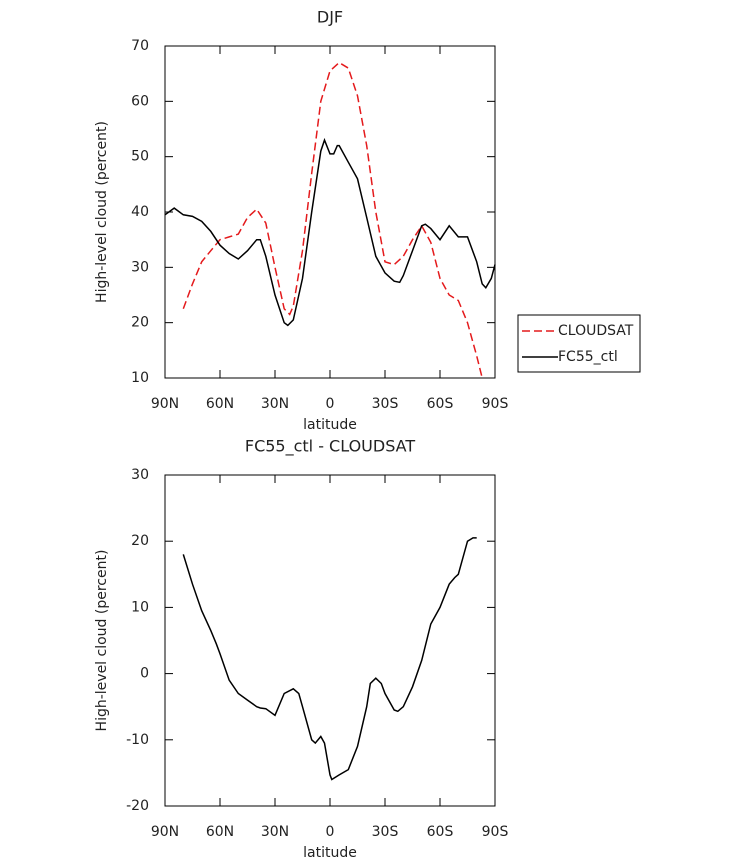 The width and height of the screenshot is (733, 866). What do you see at coordinates (137, 806) in the screenshot?
I see `y-tick-label: -20` at bounding box center [137, 806].